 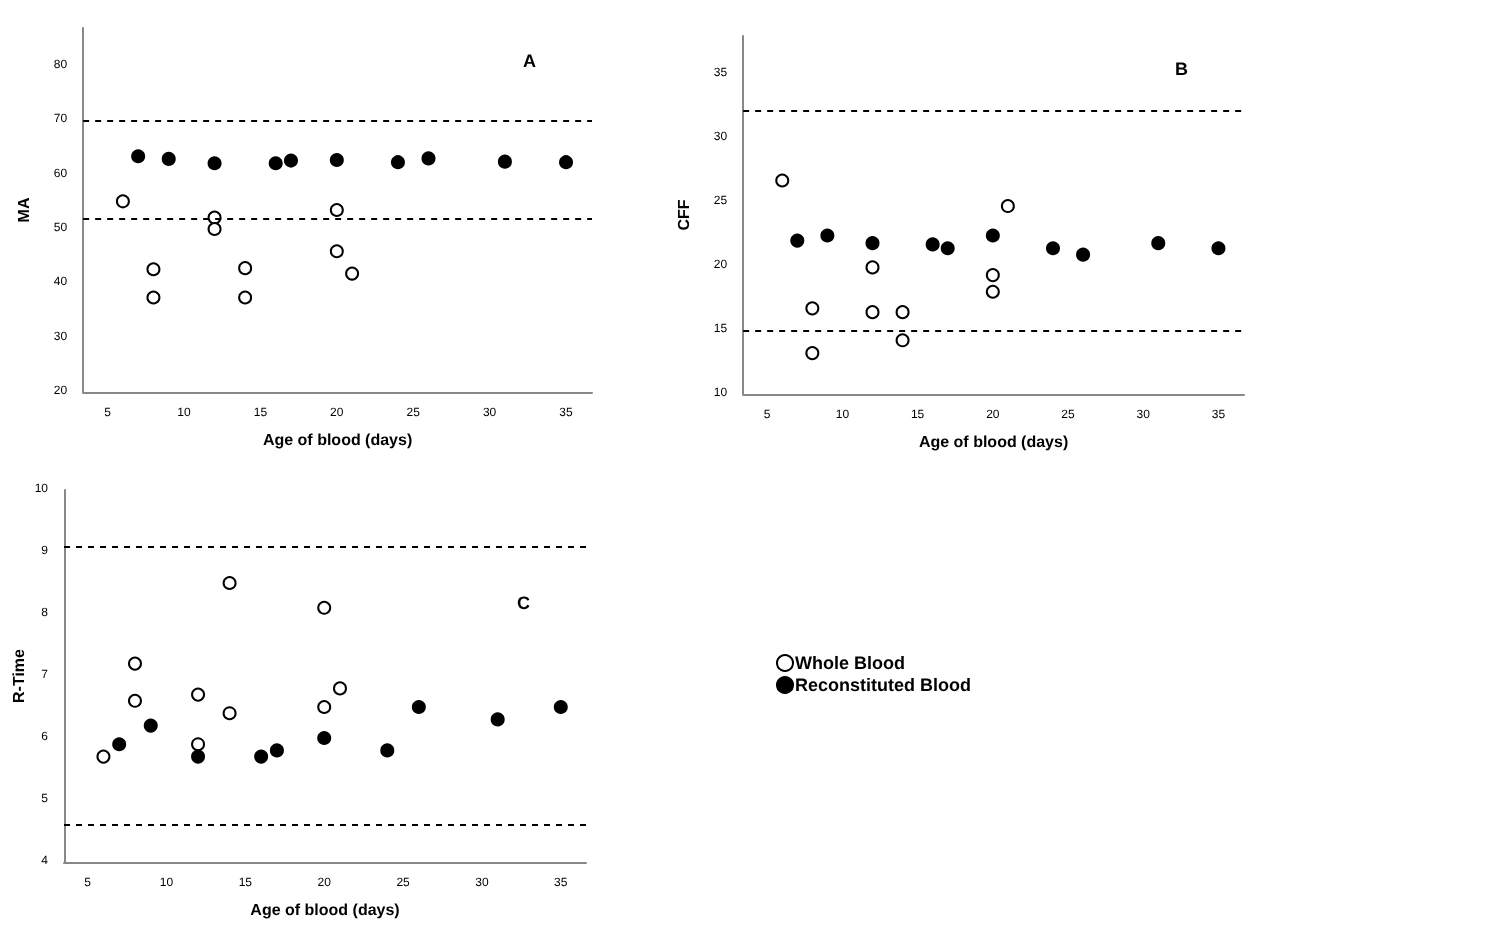 I want to click on y-axis-title: R-Time, so click(x=18, y=675).